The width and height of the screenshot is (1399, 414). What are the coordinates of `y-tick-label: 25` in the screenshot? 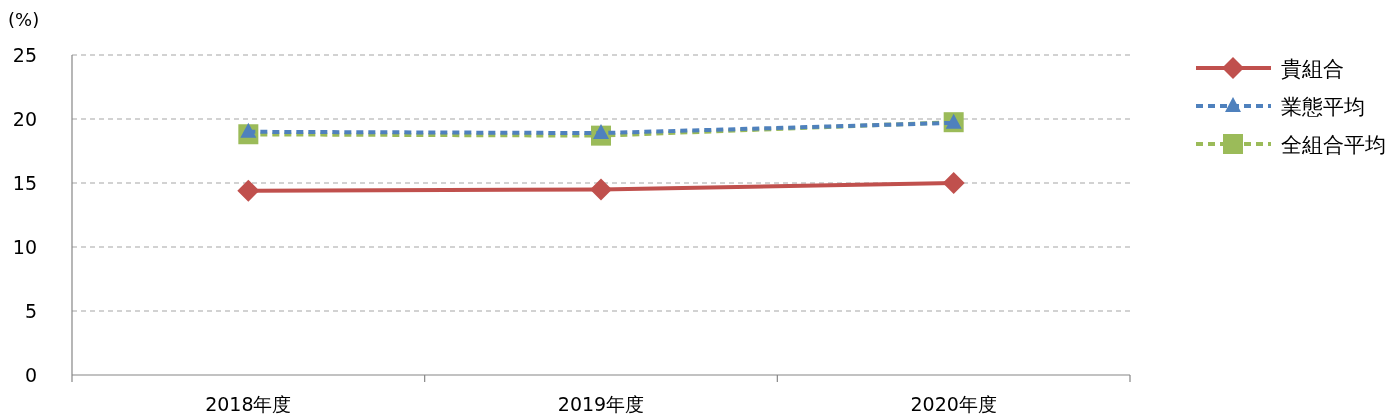 It's located at (24, 55).